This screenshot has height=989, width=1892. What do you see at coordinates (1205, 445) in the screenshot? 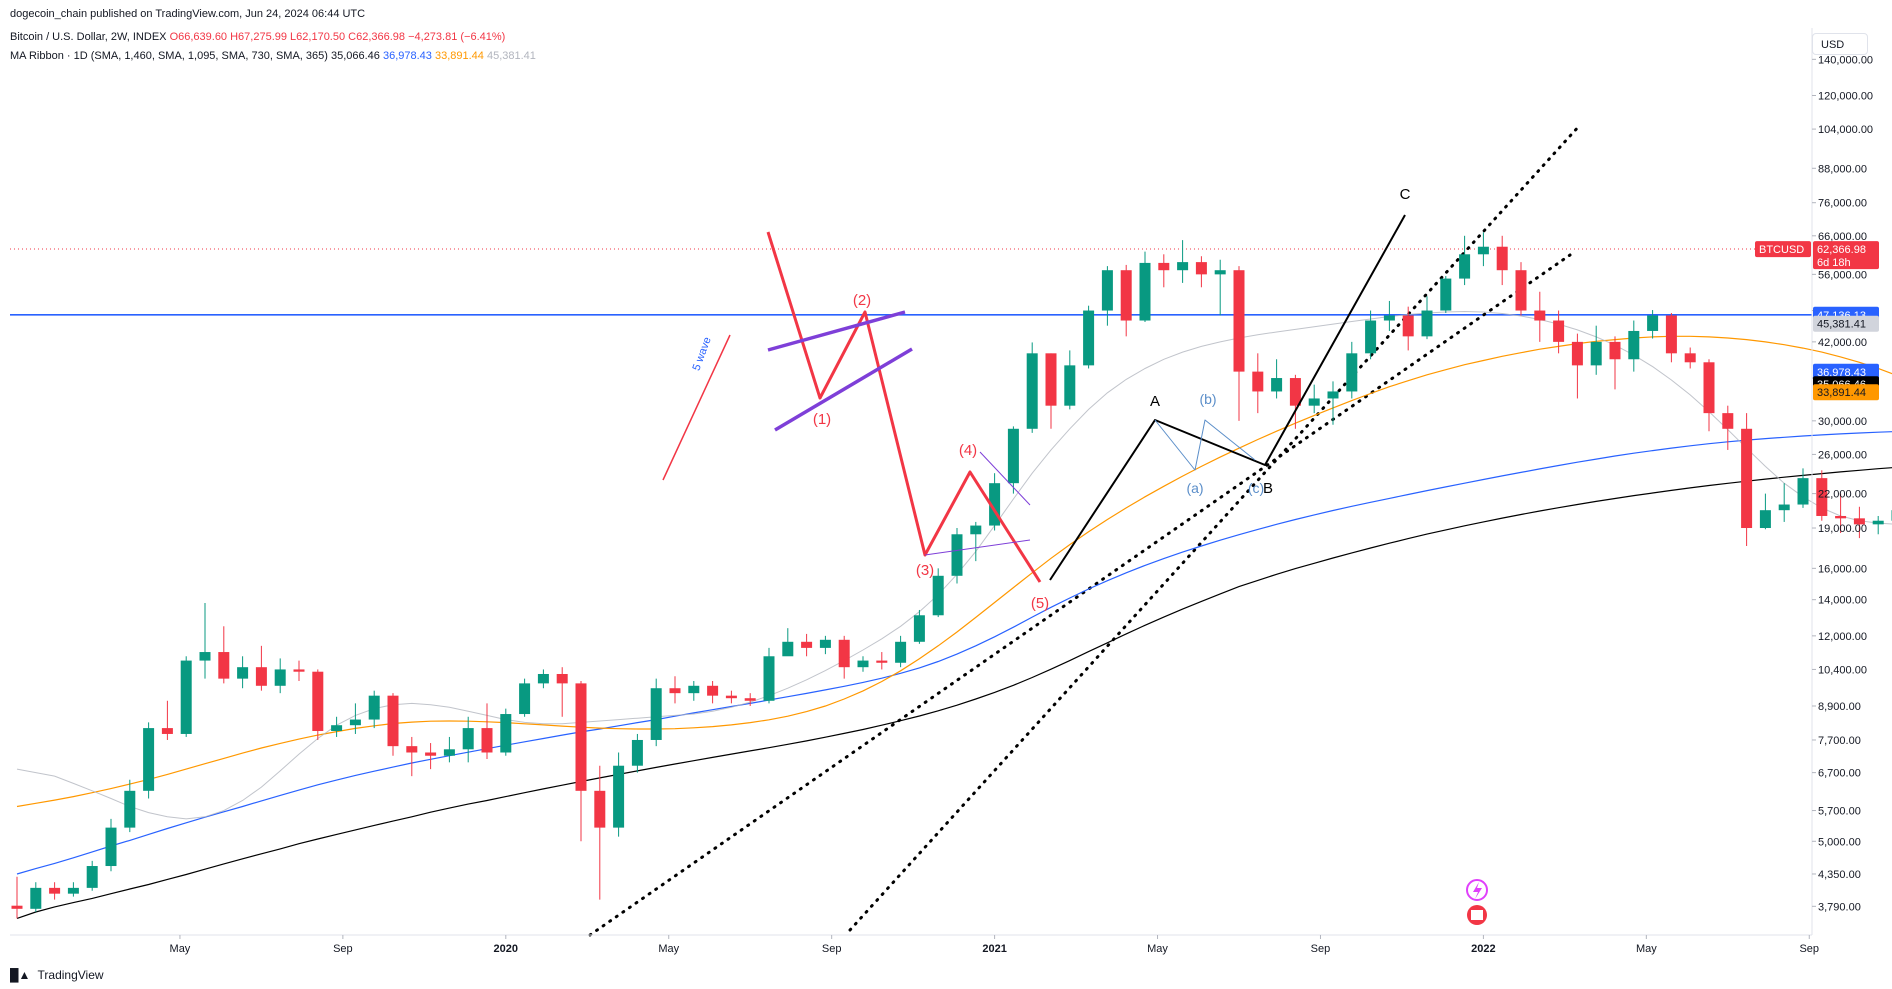
I see `abc-sub-wave` at bounding box center [1205, 445].